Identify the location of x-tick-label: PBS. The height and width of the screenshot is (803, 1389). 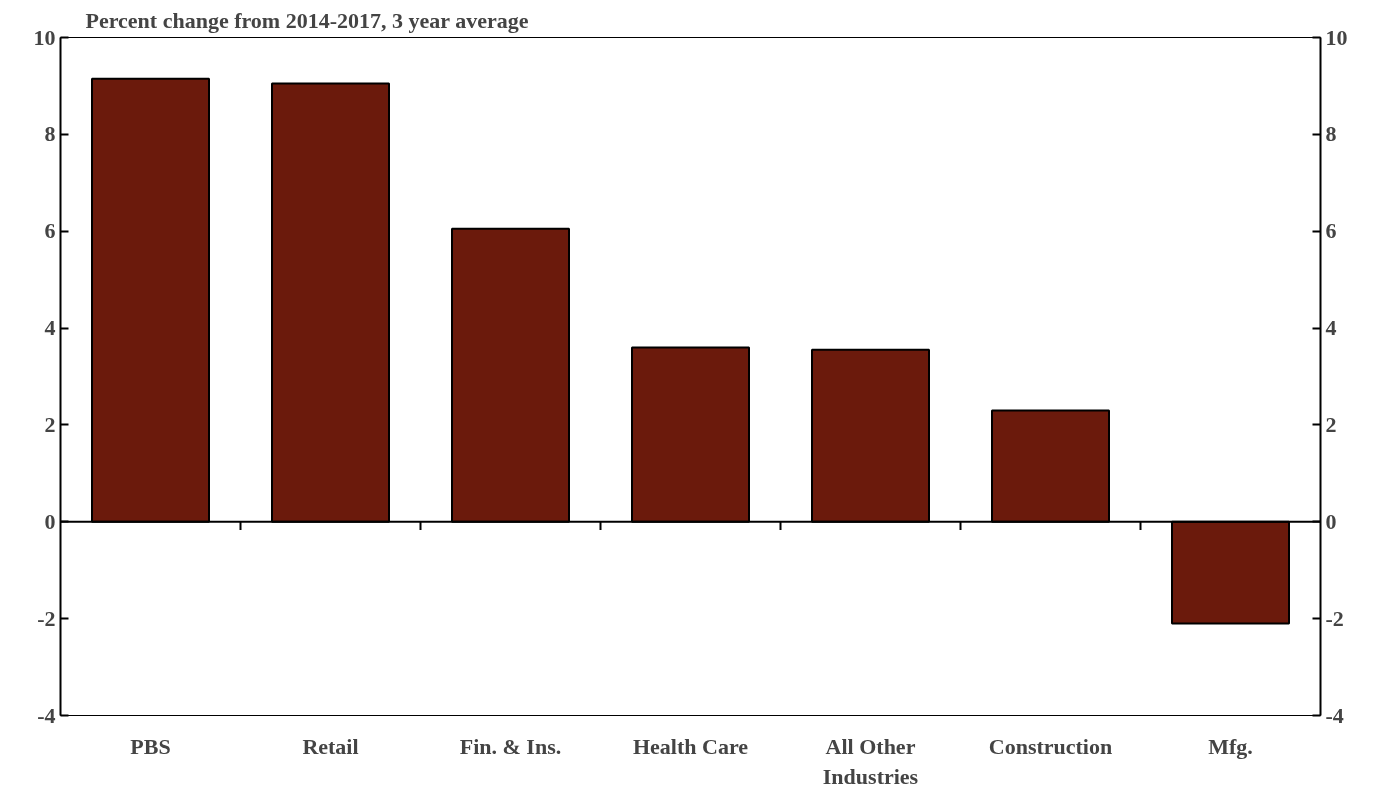
(150, 746).